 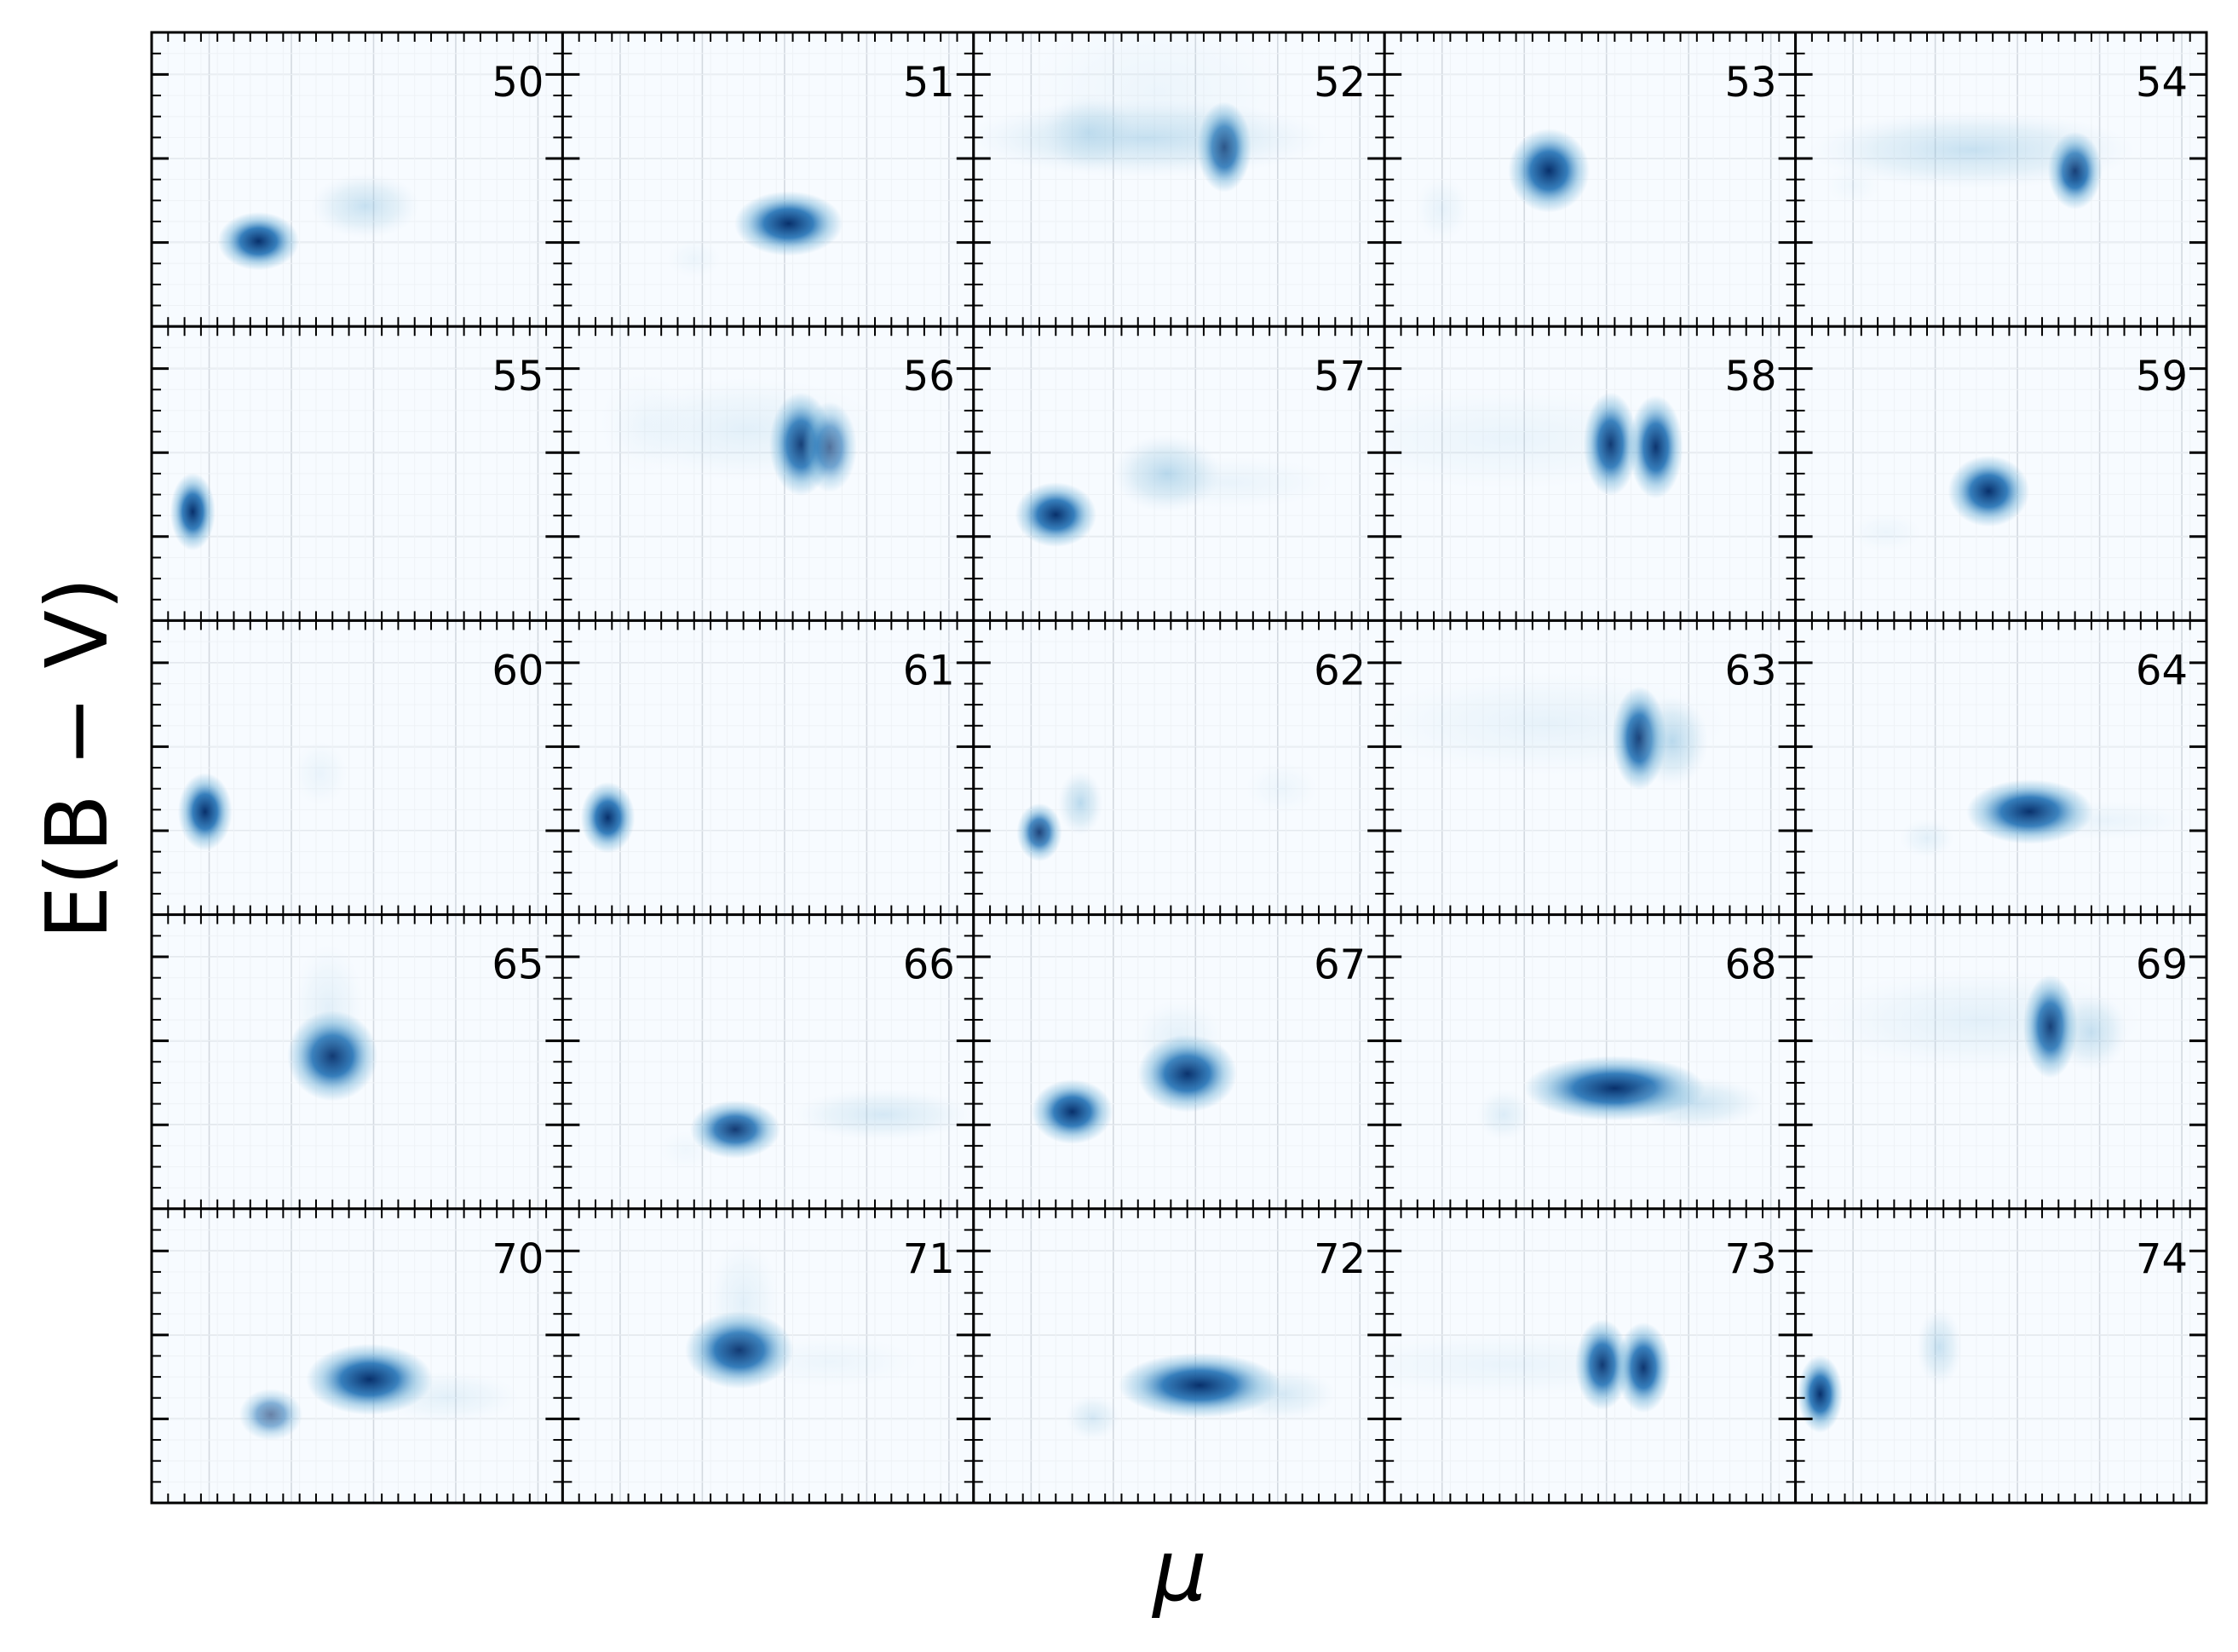 I want to click on panel-59: 59, so click(x=2001, y=473).